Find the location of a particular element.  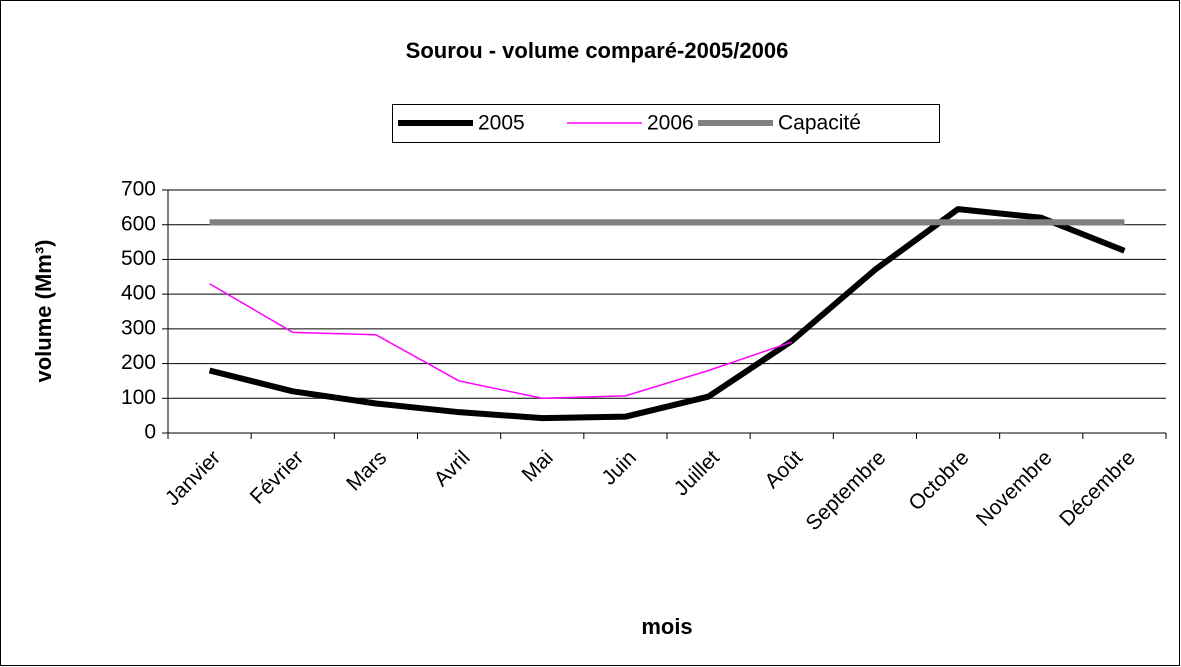

y-tick-label: 300 is located at coordinates (138, 327).